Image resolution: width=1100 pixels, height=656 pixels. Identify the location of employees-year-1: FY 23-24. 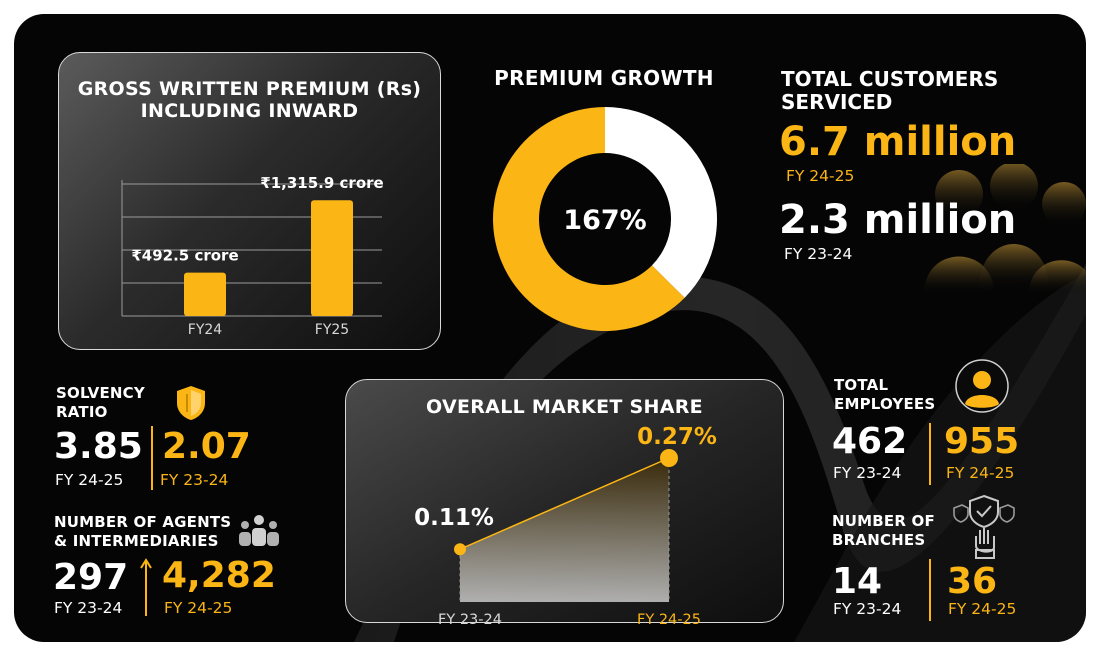
(867, 473).